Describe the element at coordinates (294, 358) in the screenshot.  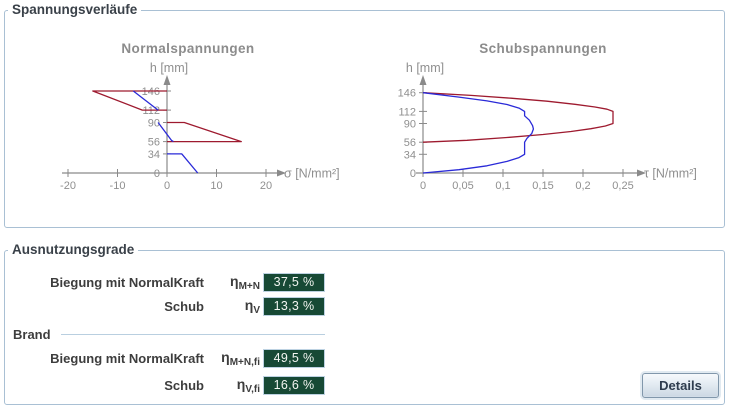
I see `utilization-value-badge: 49,5 %` at that location.